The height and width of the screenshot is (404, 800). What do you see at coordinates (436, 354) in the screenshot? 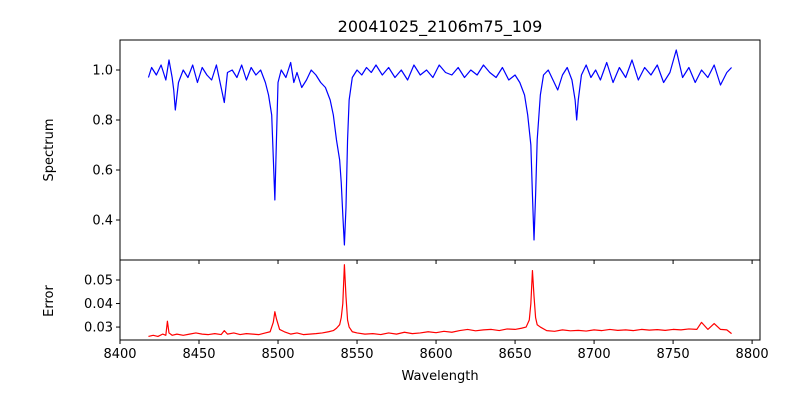
I see `x-tick-label: 8600` at bounding box center [436, 354].